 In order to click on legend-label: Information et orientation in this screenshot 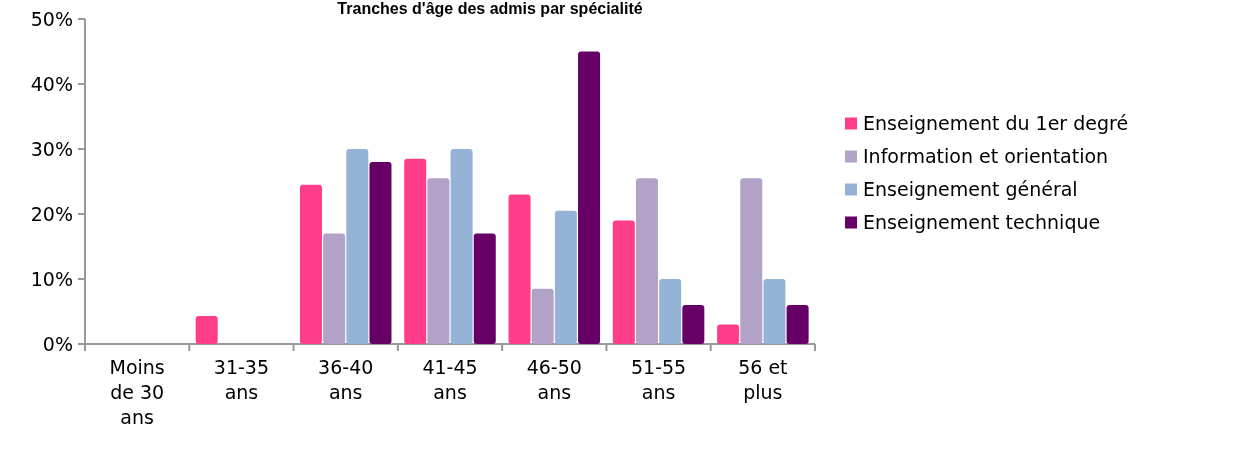, I will do `click(986, 156)`.